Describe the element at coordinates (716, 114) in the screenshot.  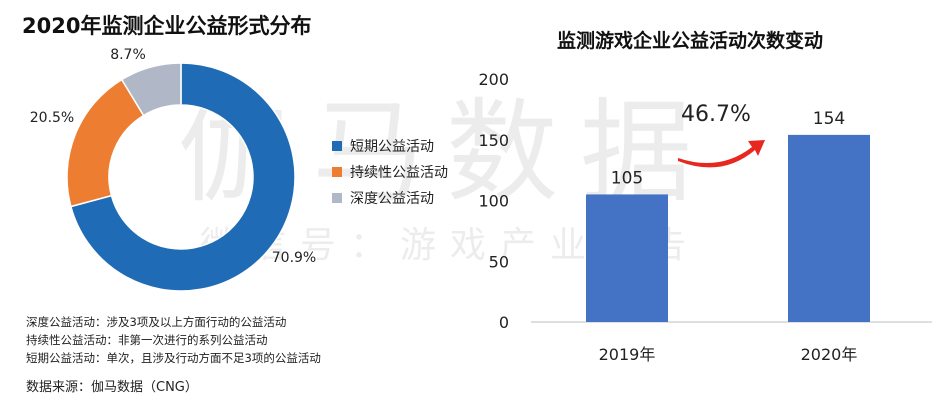
I see `growth-percent-label: 46.7%` at that location.